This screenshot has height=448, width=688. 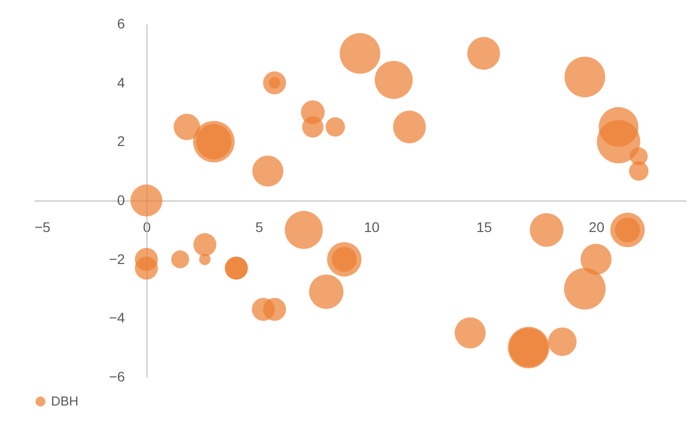 What do you see at coordinates (259, 227) in the screenshot?
I see `x-tick-label: 5` at bounding box center [259, 227].